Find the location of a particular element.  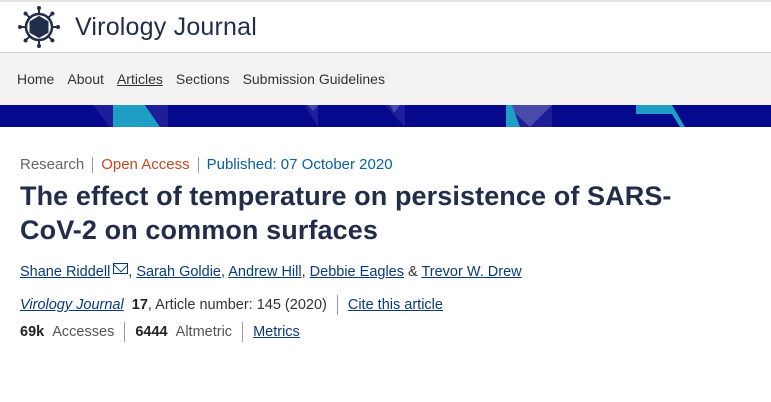

virus-icon is located at coordinates (39, 27).